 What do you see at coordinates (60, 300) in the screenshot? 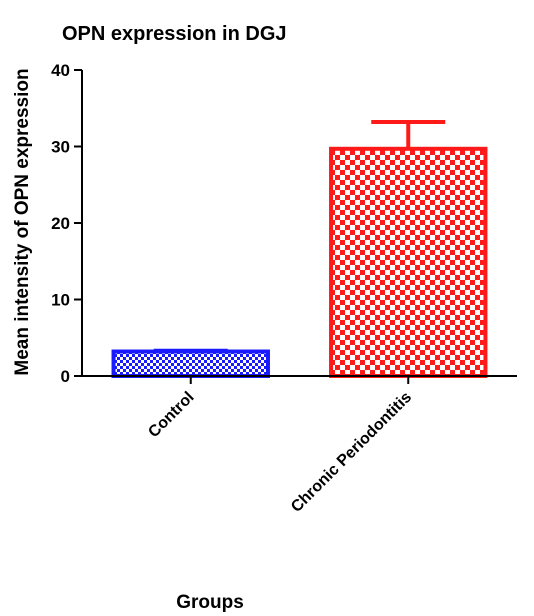
I see `y-tick-label: 10` at bounding box center [60, 300].